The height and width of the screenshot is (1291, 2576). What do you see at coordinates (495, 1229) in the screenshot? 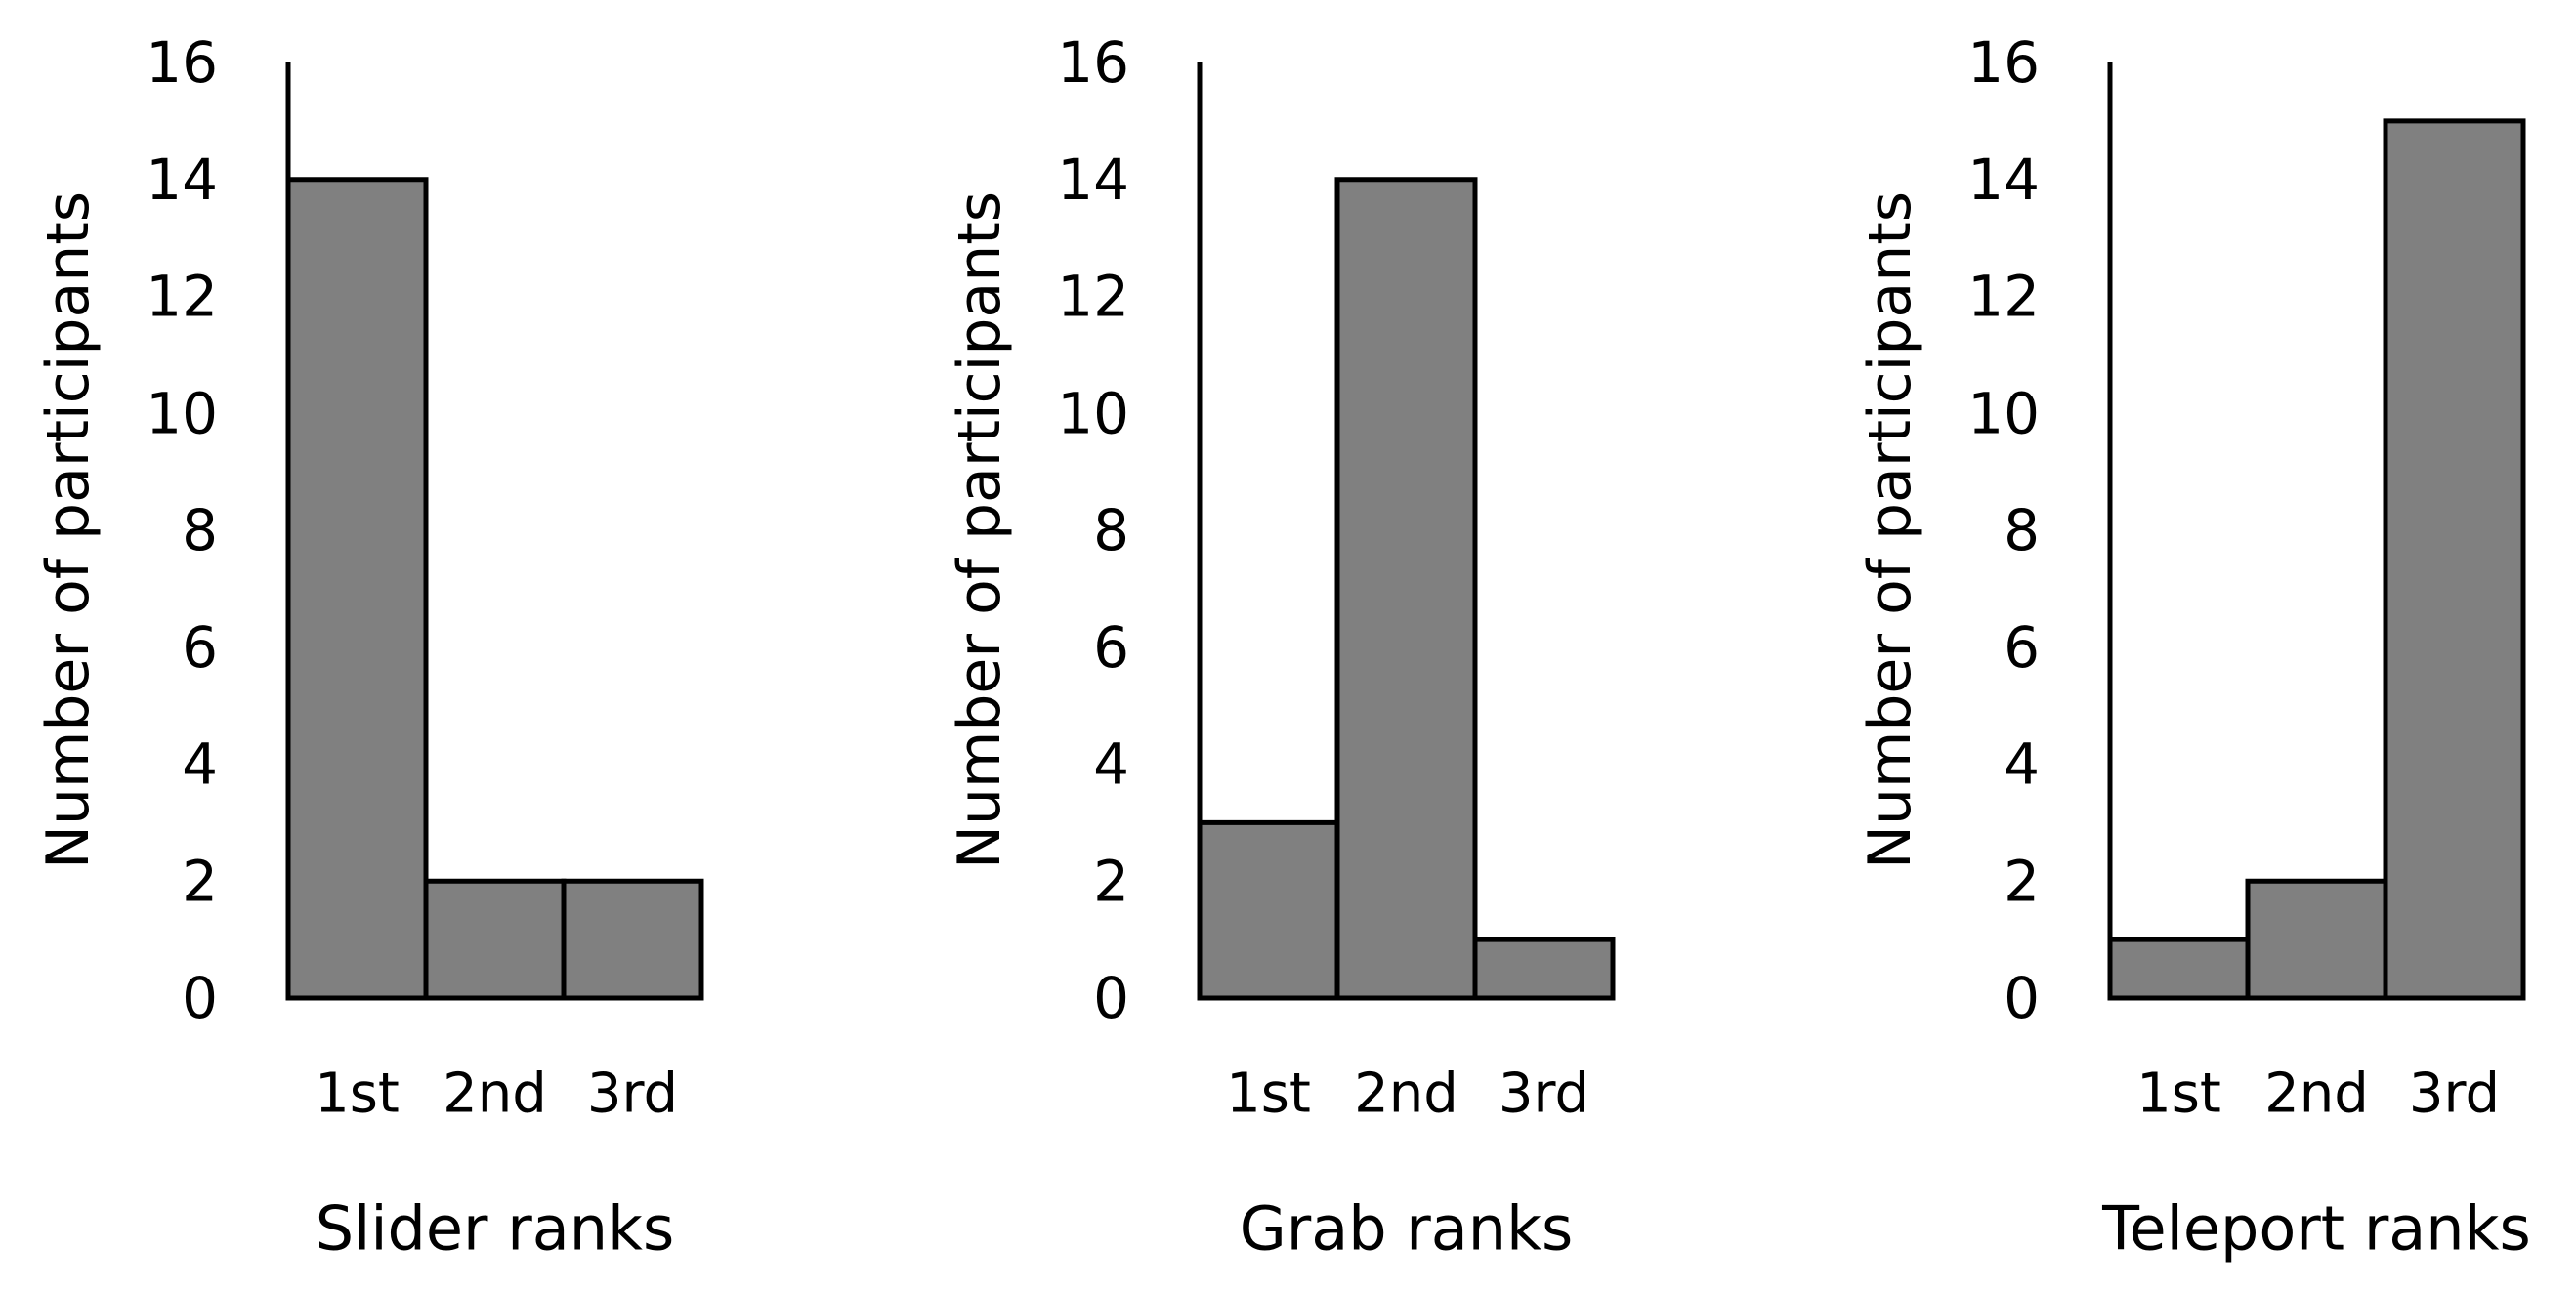
I see `x-axis-title: Slider ranks` at bounding box center [495, 1229].